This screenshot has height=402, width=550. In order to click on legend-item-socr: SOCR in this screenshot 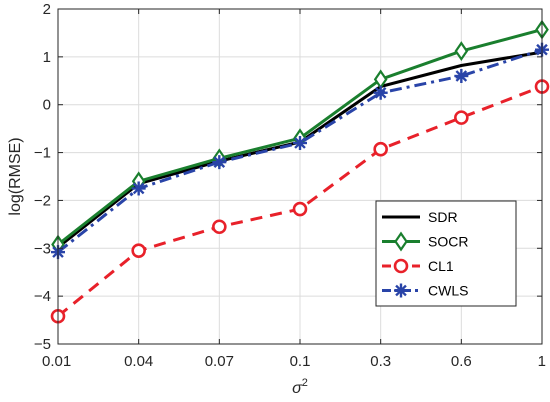, I will do `click(425, 241)`.